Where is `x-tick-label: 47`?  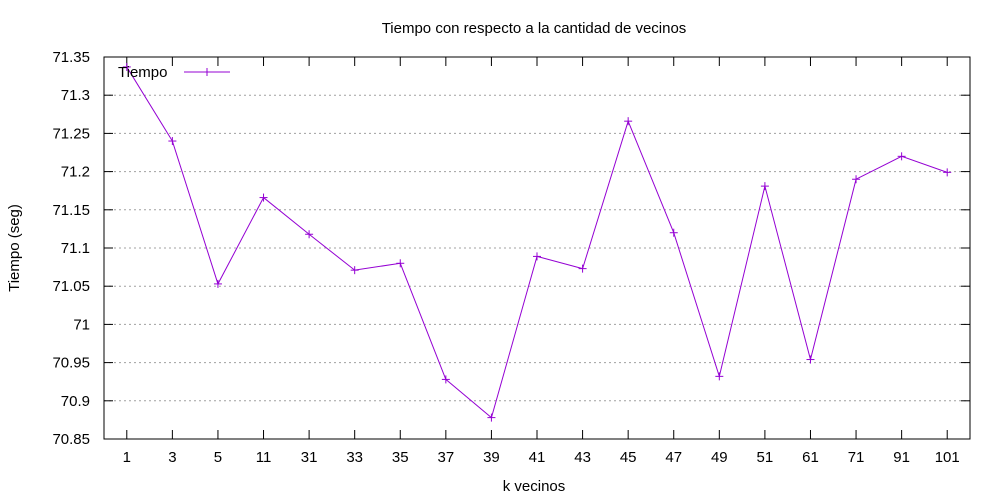 x-tick-label: 47 is located at coordinates (673, 457).